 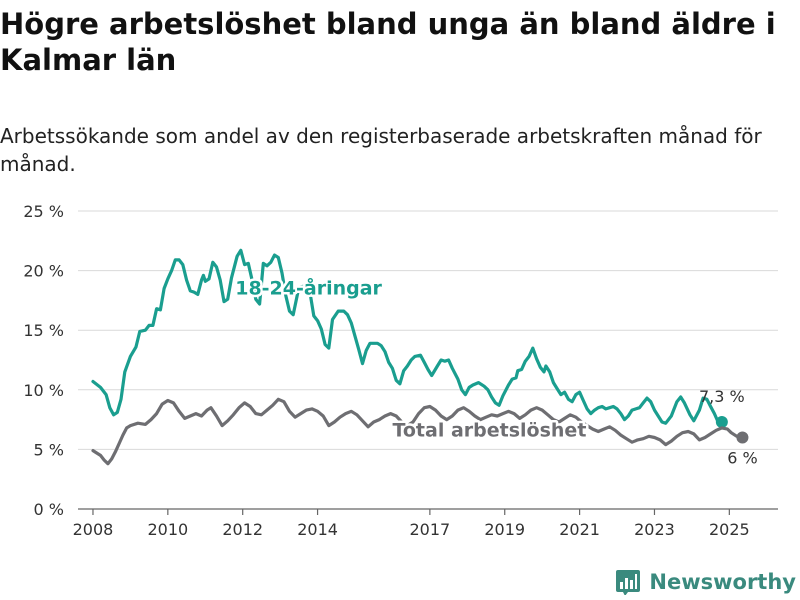 I want to click on x-tick-label: 2025, so click(x=729, y=529).